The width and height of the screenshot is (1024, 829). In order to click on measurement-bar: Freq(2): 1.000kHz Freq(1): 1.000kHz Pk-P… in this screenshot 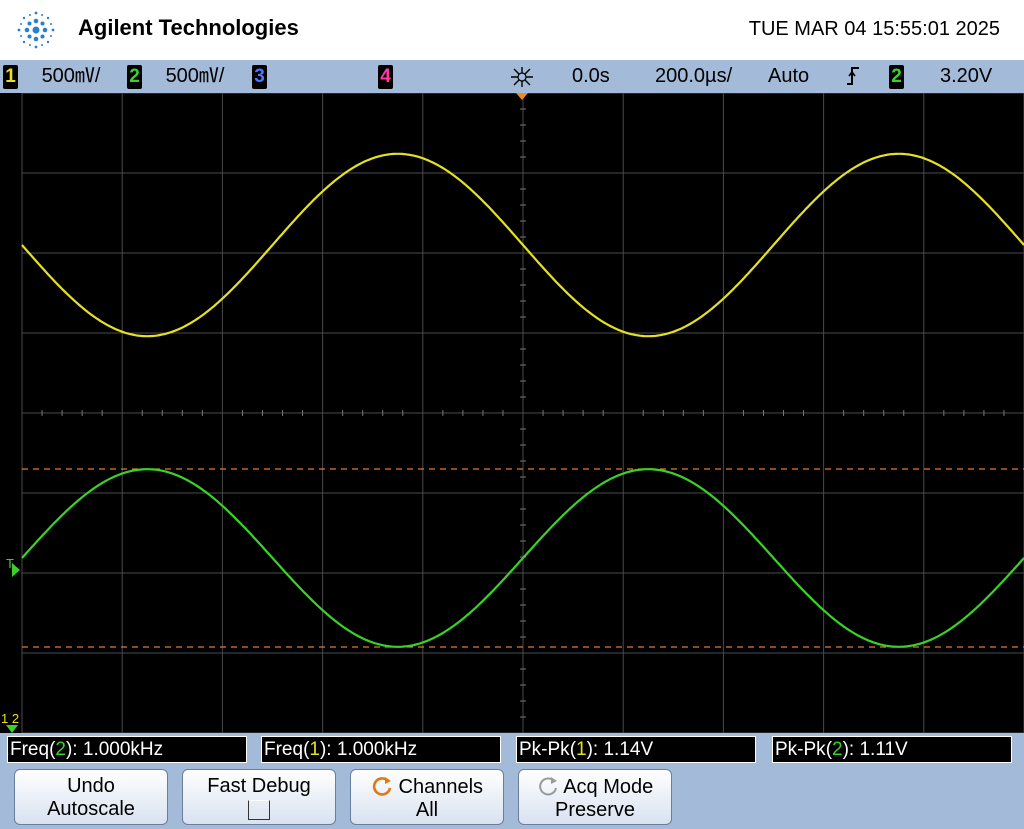, I will do `click(512, 749)`.